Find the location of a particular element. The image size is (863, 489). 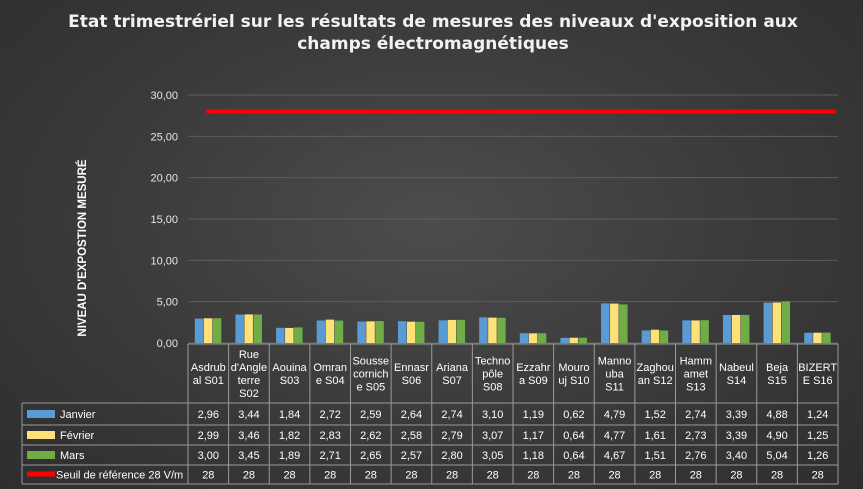

category-label: Asdrub al S01 is located at coordinates (208, 374).